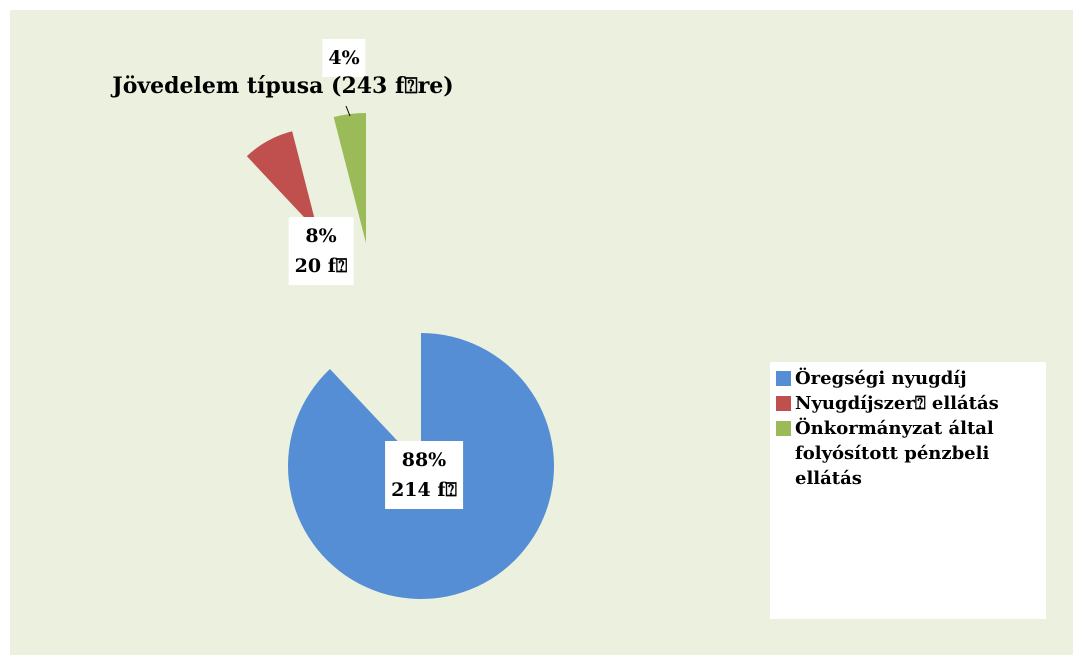  What do you see at coordinates (881, 378) in the screenshot?
I see `legend-label: Öregségi nyugdíj` at bounding box center [881, 378].